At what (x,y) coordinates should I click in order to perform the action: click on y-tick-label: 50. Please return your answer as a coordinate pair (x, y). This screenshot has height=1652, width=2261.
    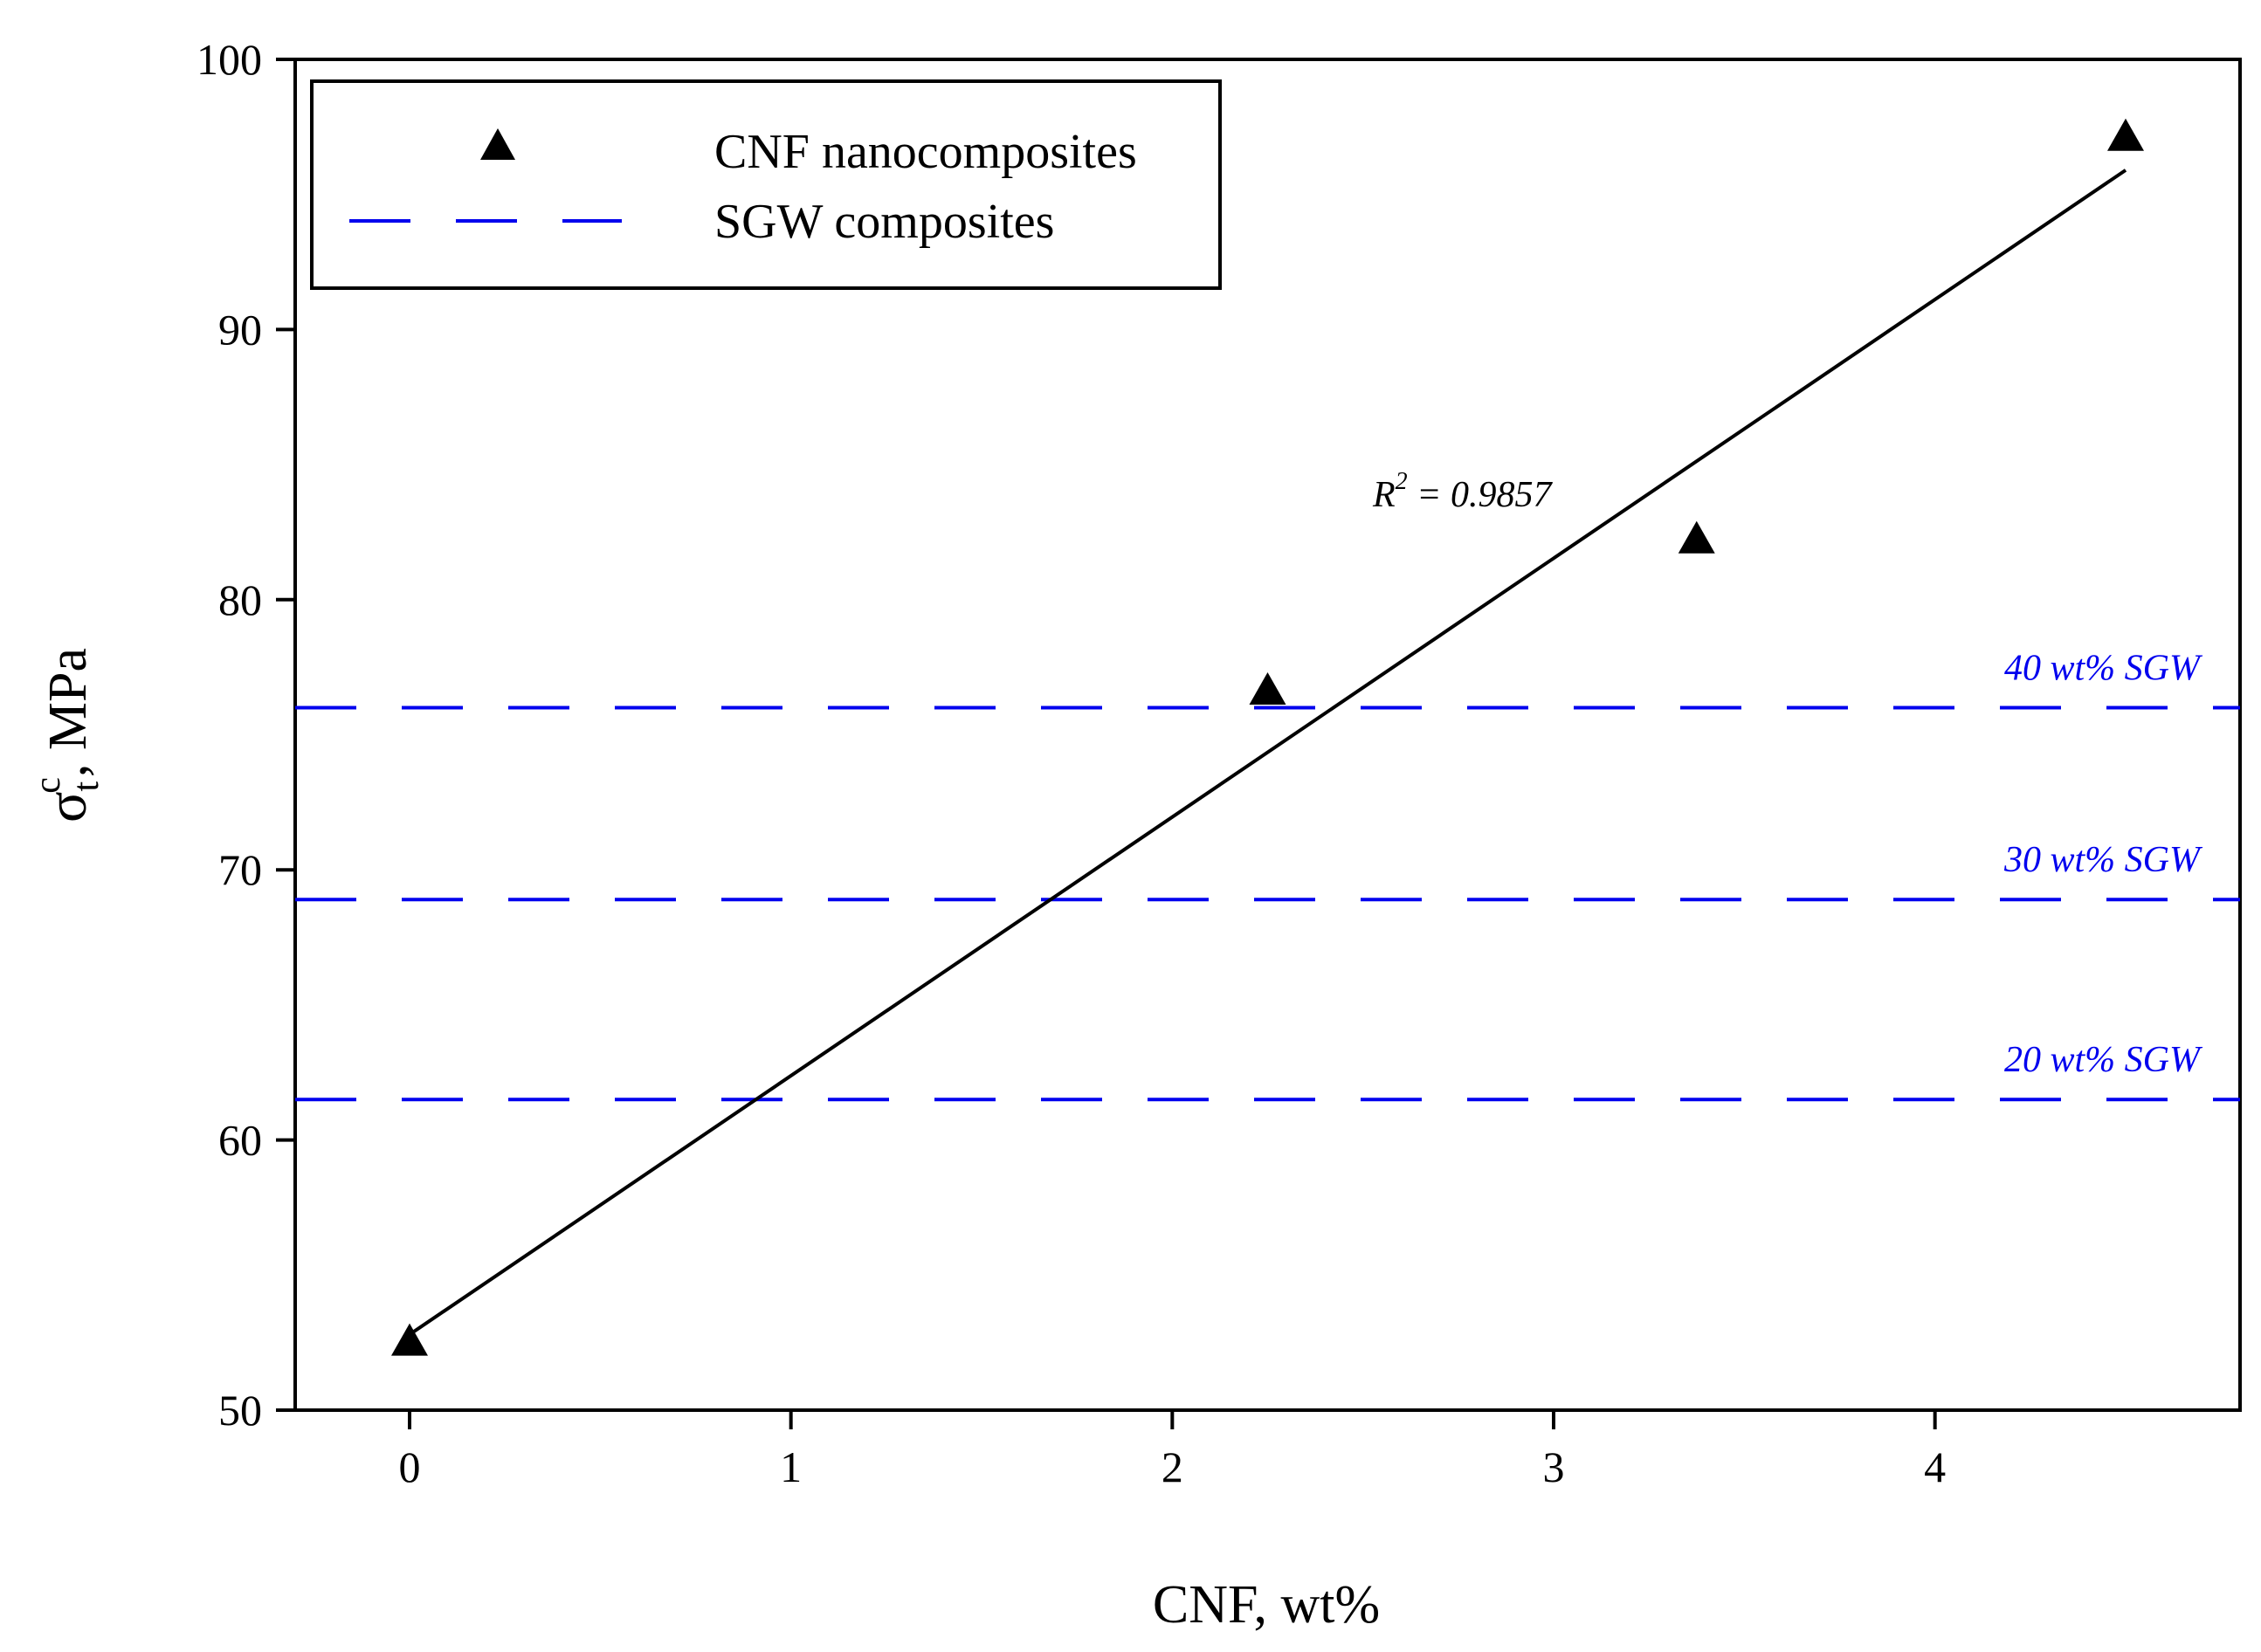
    Looking at the image, I should click on (240, 1410).